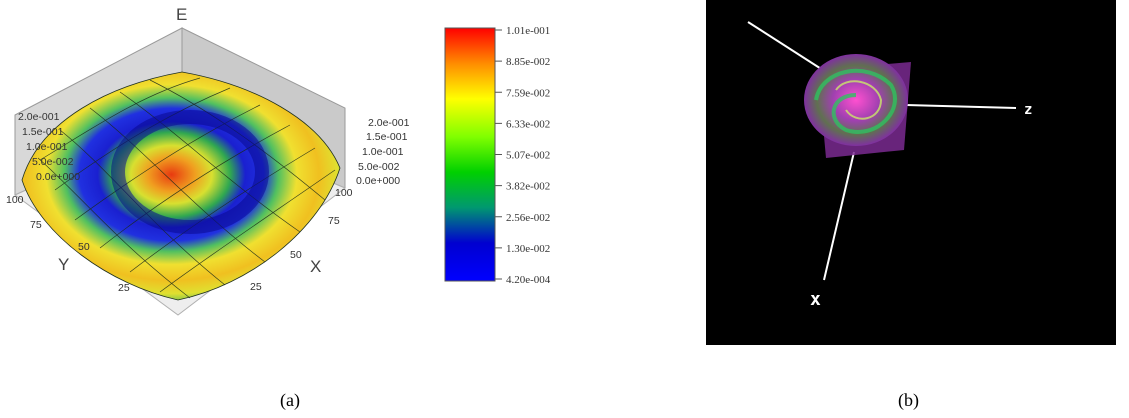 The height and width of the screenshot is (418, 1129). I want to click on colorbar-tick-label: 6.33e-002, so click(528, 124).